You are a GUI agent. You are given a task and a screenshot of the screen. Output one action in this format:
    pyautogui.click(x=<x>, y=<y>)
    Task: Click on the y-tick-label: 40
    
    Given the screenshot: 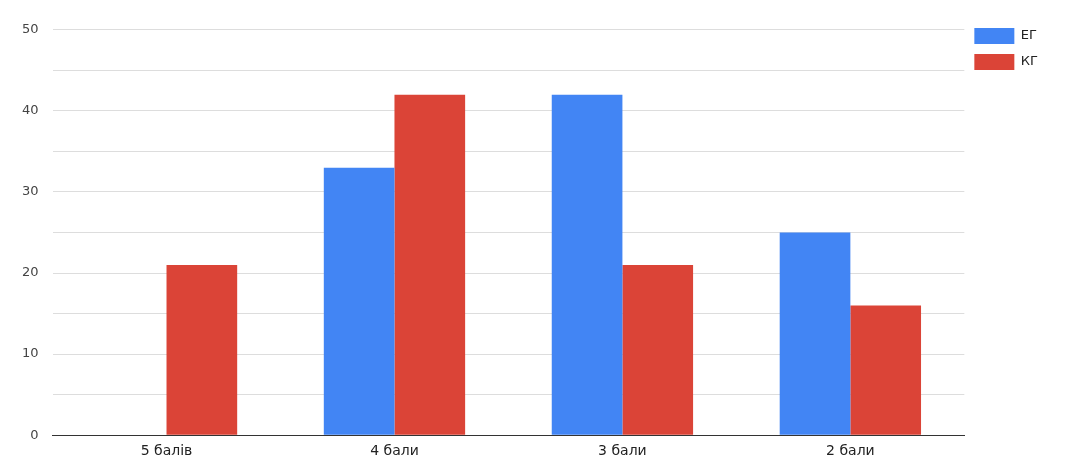 What is the action you would take?
    pyautogui.click(x=30, y=110)
    